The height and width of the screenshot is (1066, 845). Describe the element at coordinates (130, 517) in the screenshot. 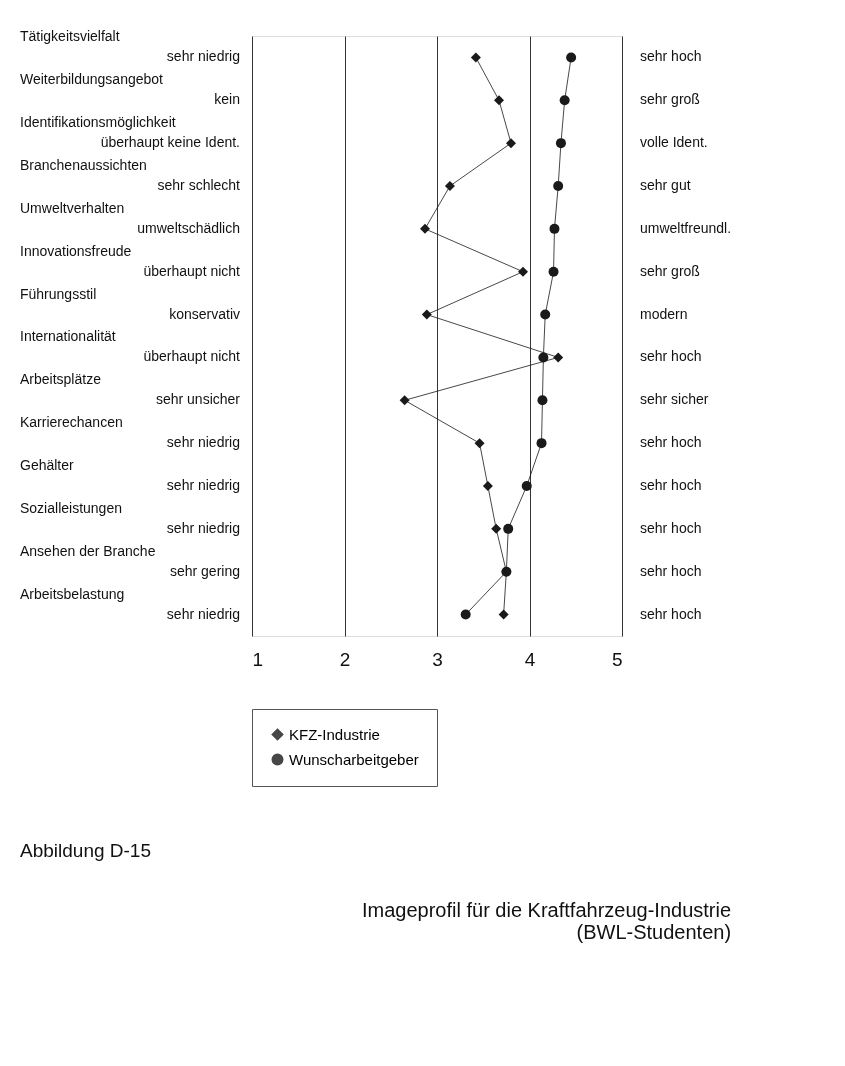

I see `category-label: Sozialleistungen sehr niedrig` at that location.